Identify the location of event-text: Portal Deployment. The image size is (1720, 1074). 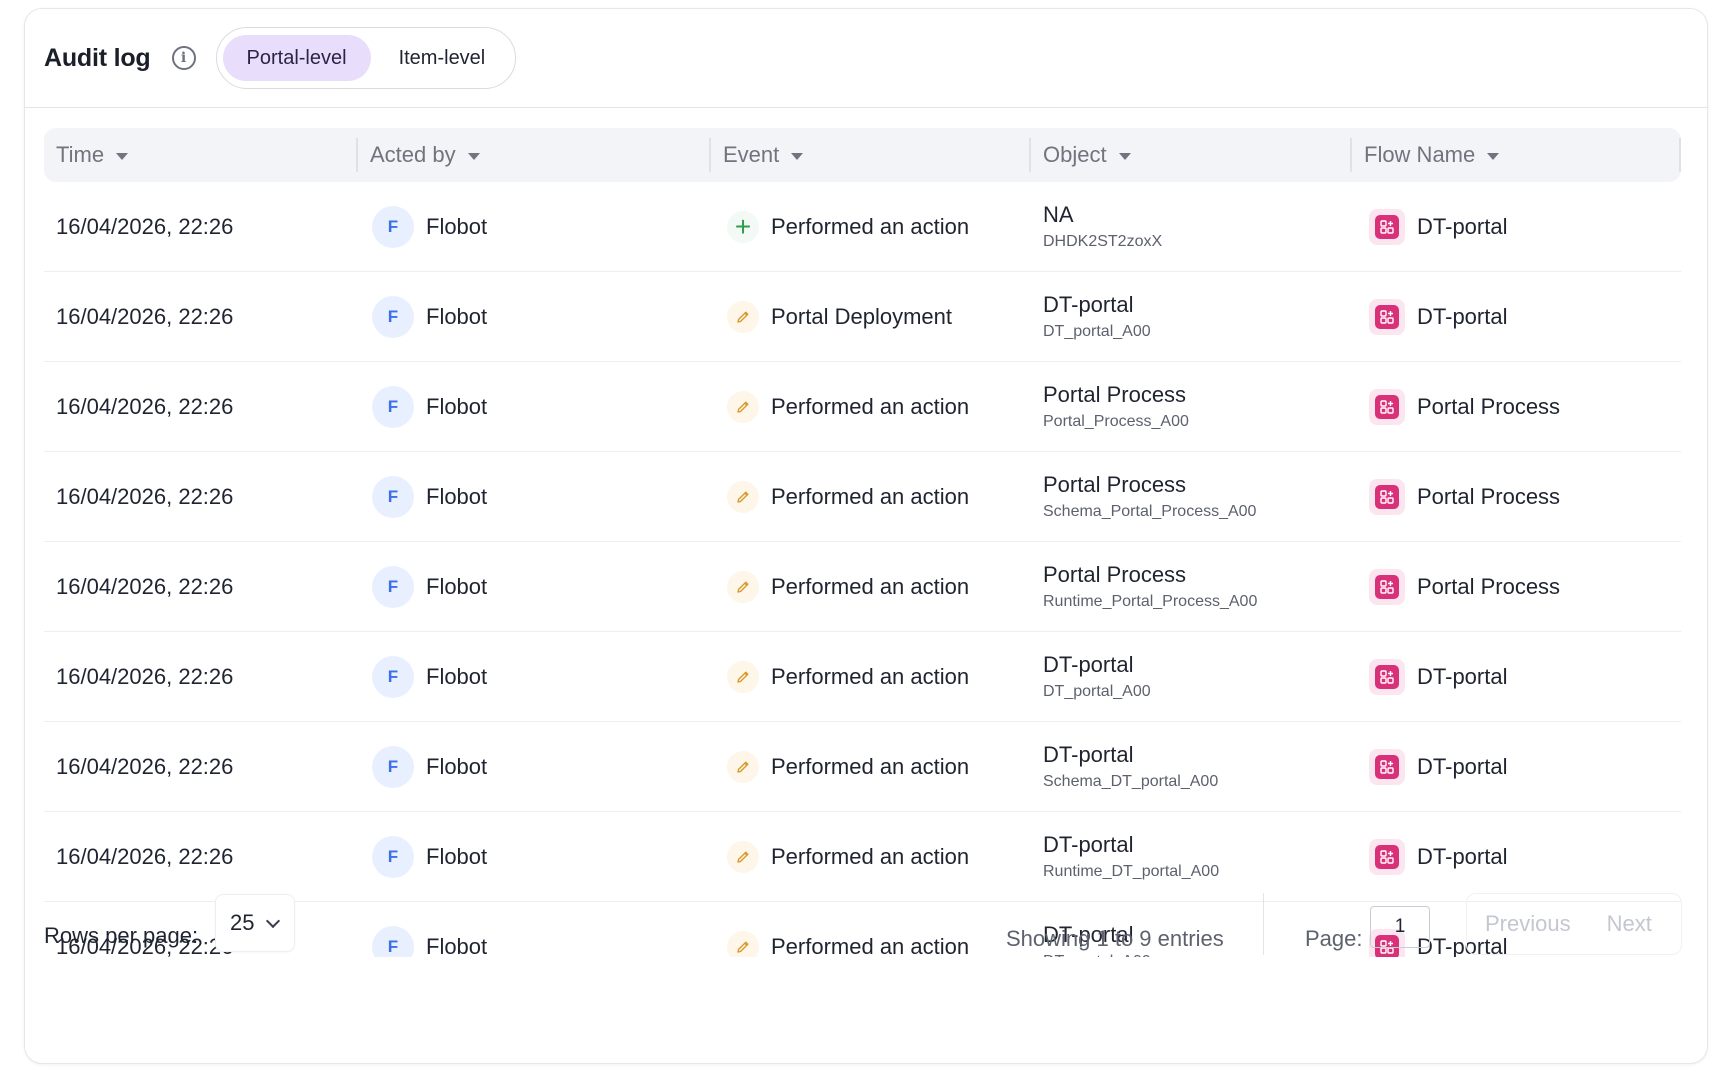
(861, 316).